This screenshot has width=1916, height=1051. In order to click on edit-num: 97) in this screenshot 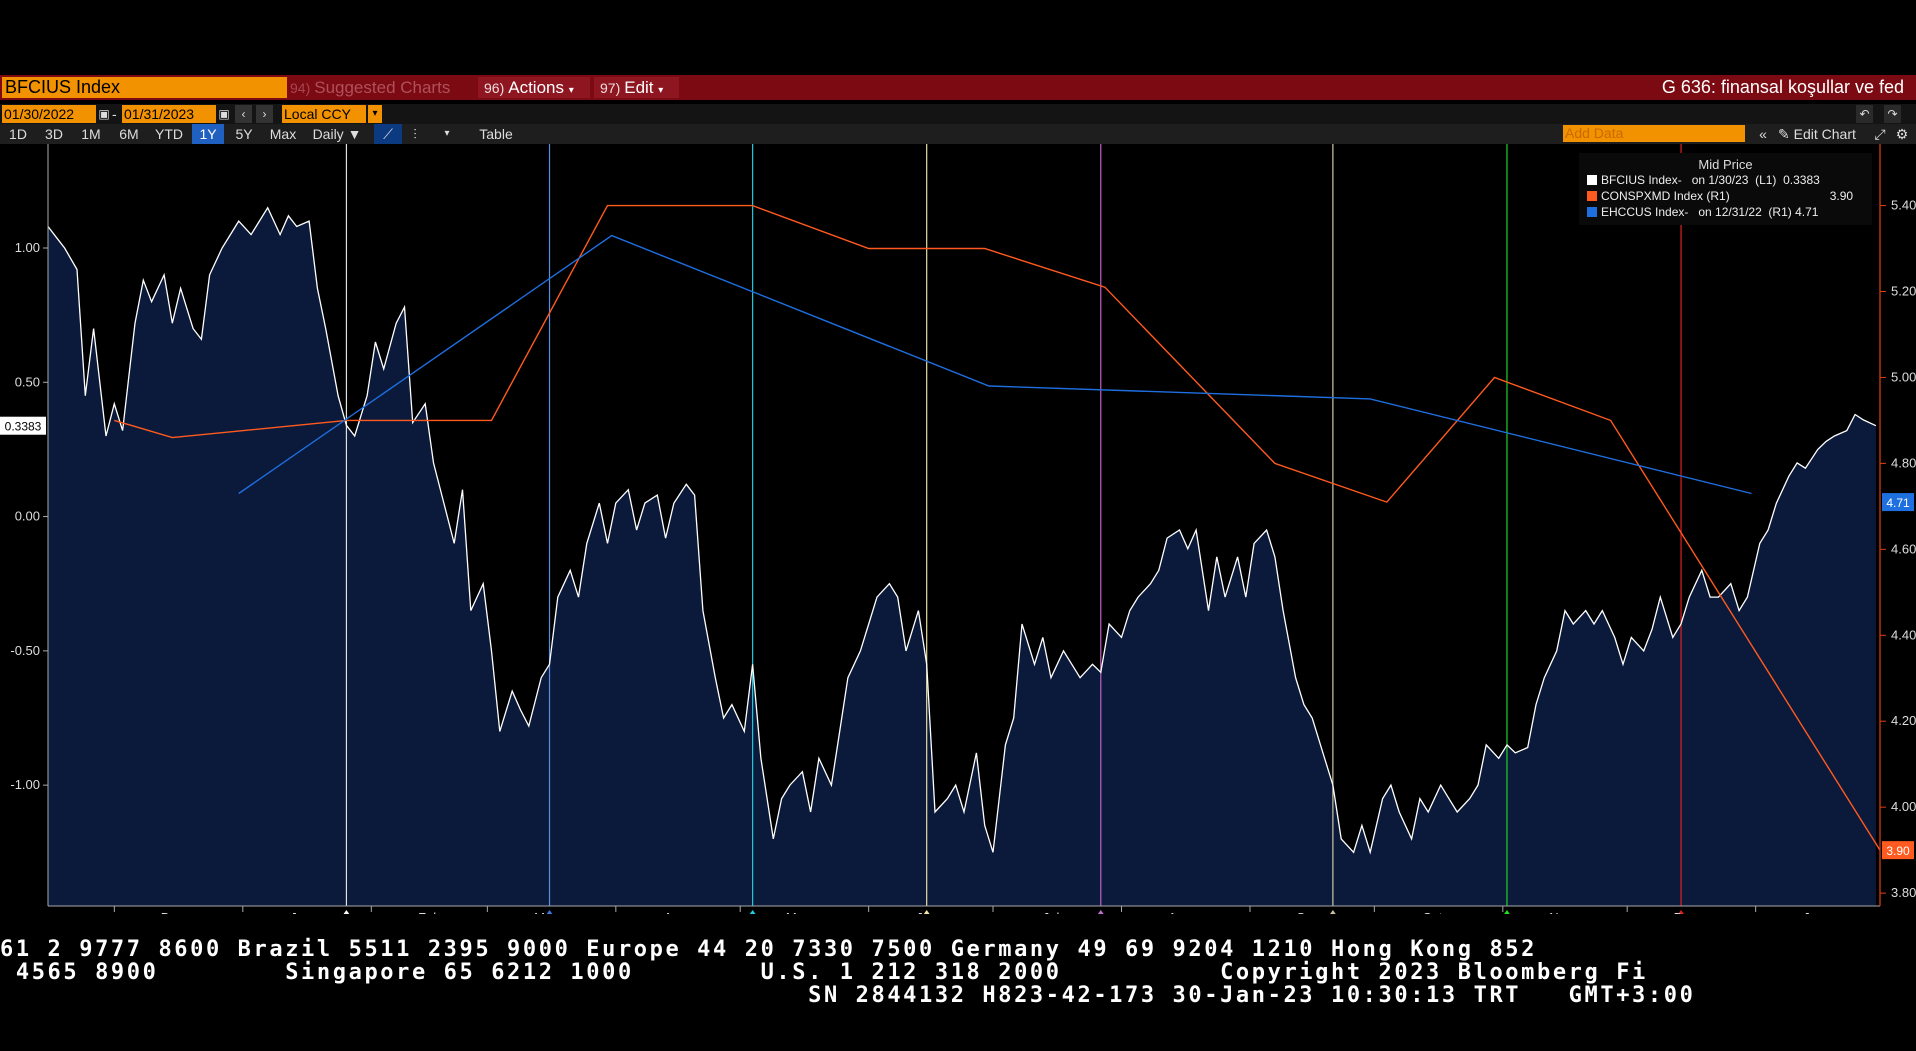, I will do `click(610, 88)`.